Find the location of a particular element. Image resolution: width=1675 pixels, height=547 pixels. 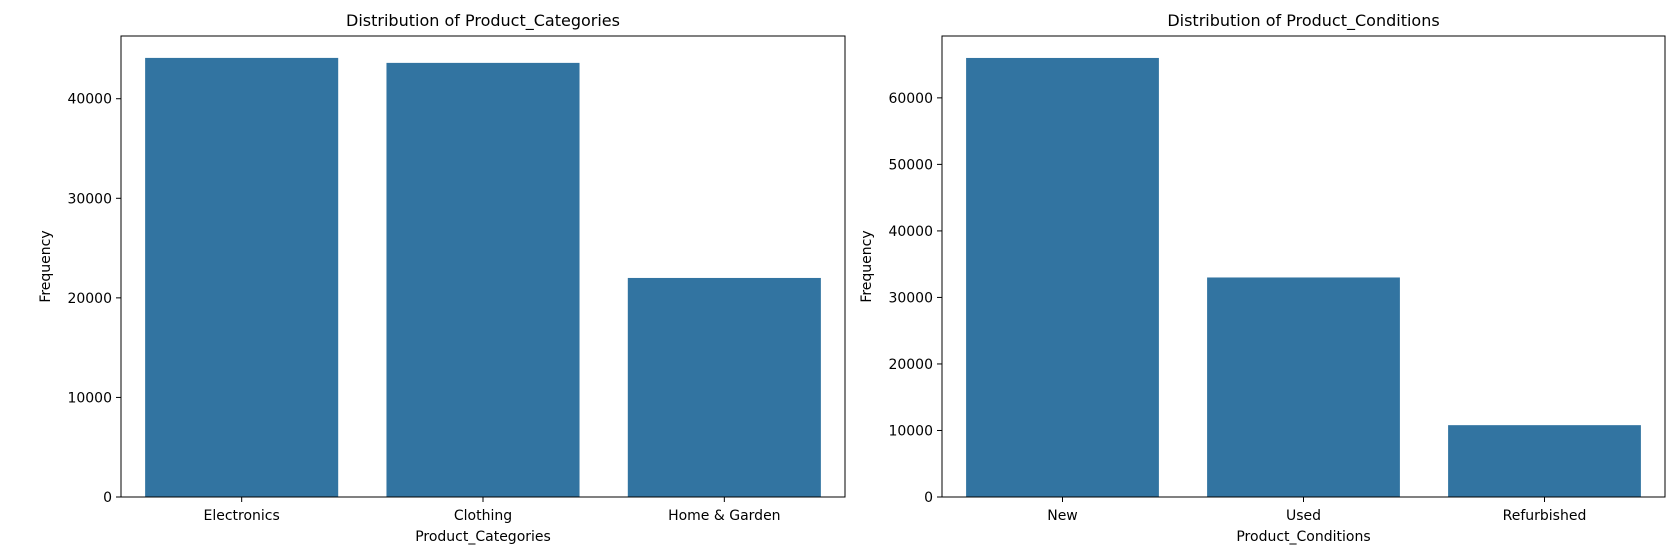

x-tick-label: Clothing is located at coordinates (483, 516).